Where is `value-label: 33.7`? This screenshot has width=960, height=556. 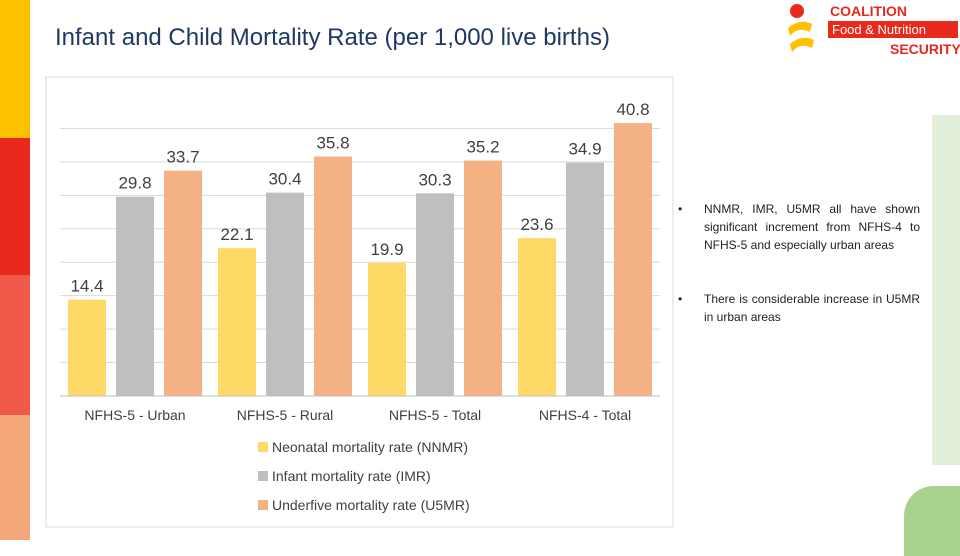
value-label: 33.7 is located at coordinates (182, 157).